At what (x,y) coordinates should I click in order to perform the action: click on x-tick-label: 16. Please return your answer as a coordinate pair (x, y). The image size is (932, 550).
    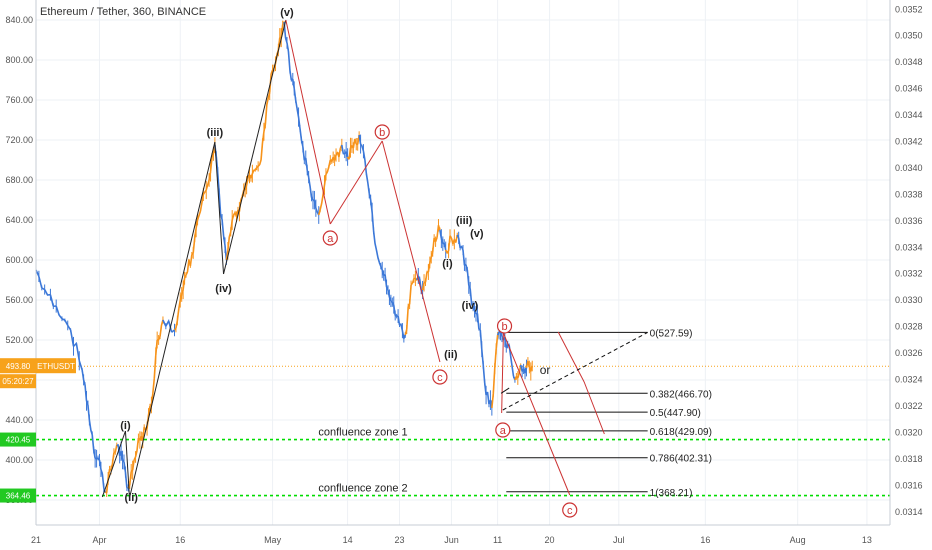
    Looking at the image, I should click on (180, 540).